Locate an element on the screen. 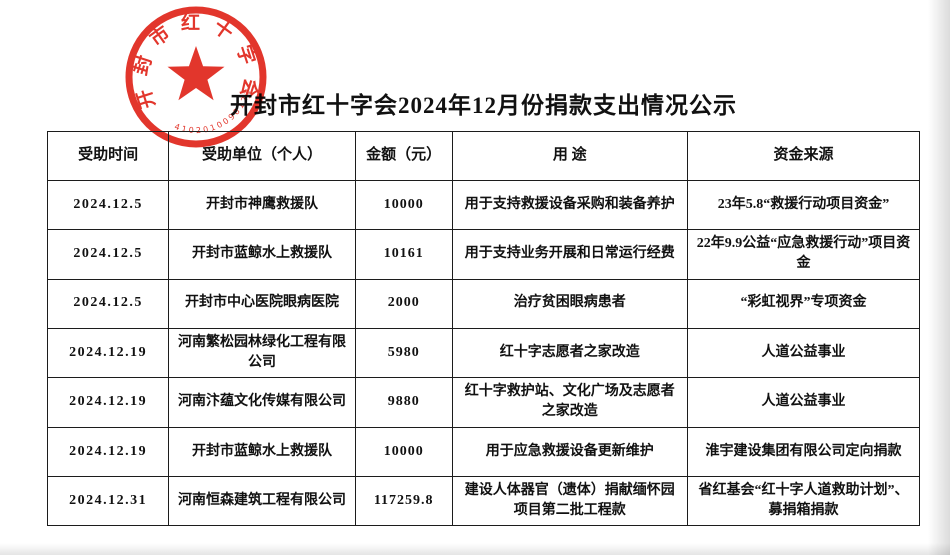  cell-recipient: 河南汴蕴文化传媒有限公司 is located at coordinates (262, 402).